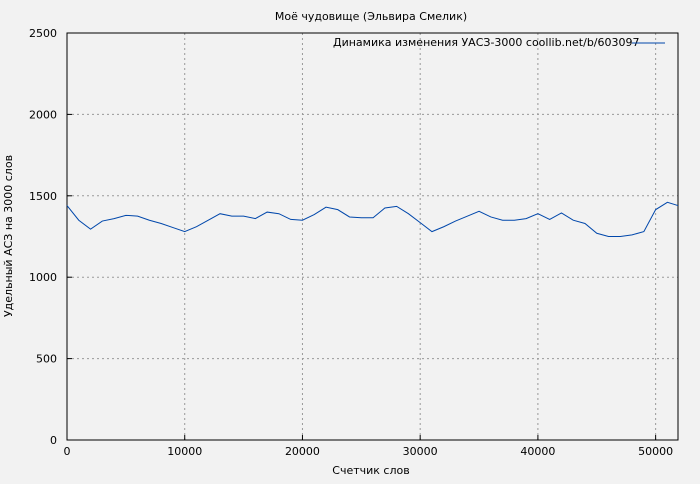 This screenshot has height=484, width=700. Describe the element at coordinates (43, 277) in the screenshot. I see `y-tick-label: 1000` at that location.